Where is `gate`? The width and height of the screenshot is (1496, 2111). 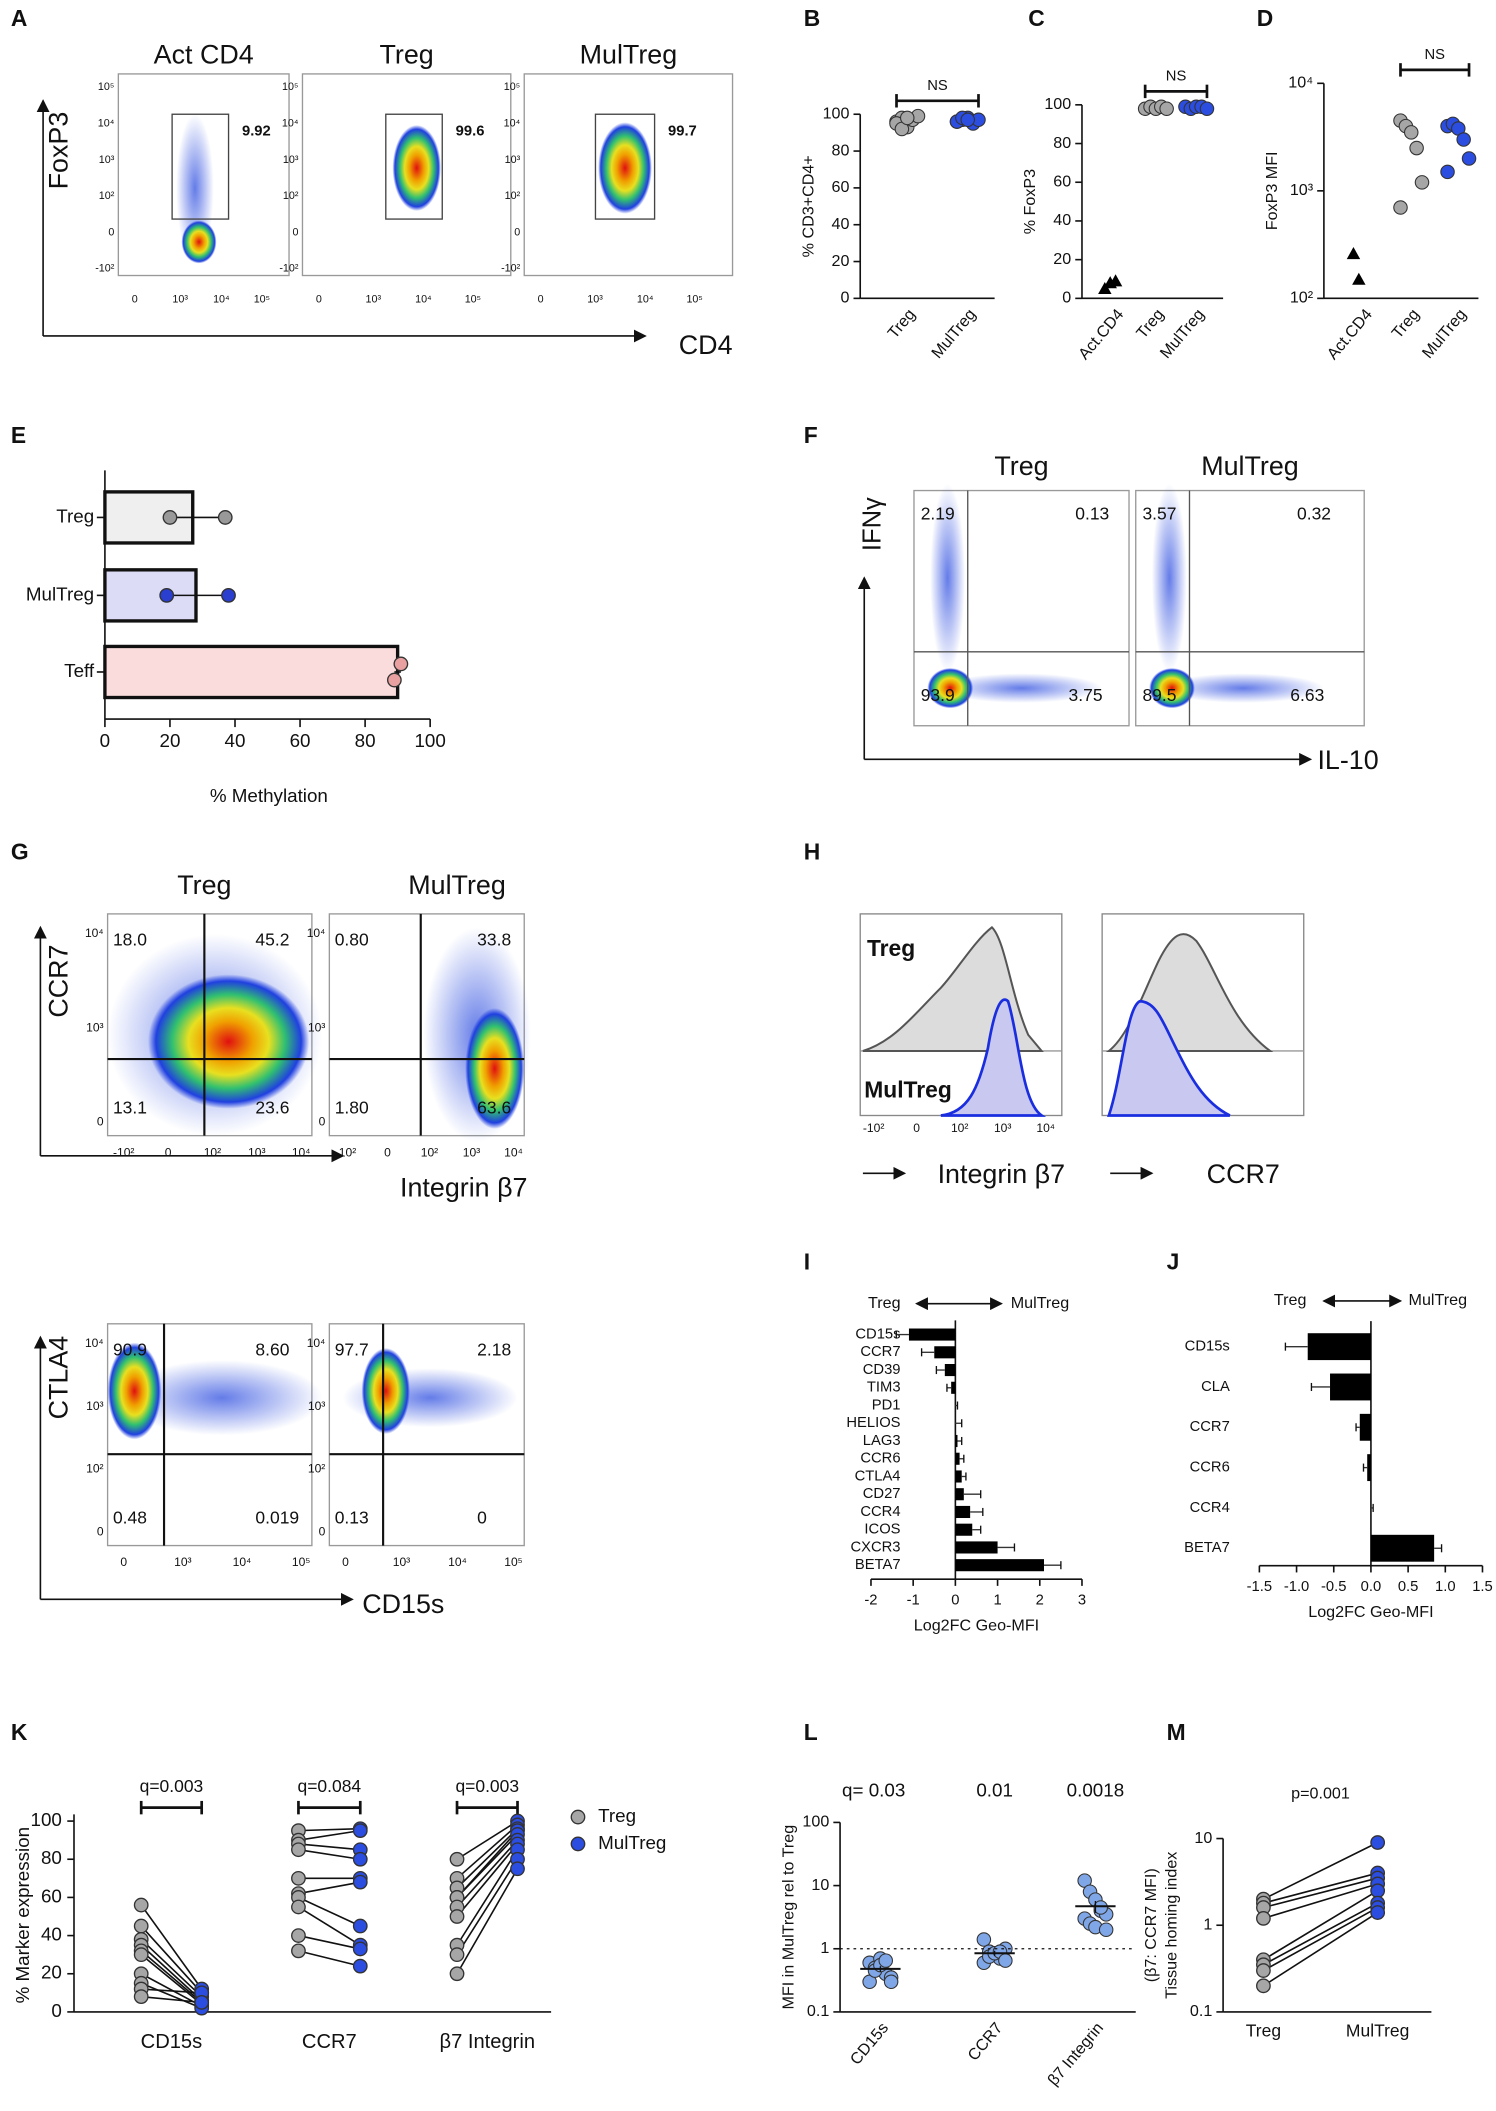
gate is located at coordinates (200, 166).